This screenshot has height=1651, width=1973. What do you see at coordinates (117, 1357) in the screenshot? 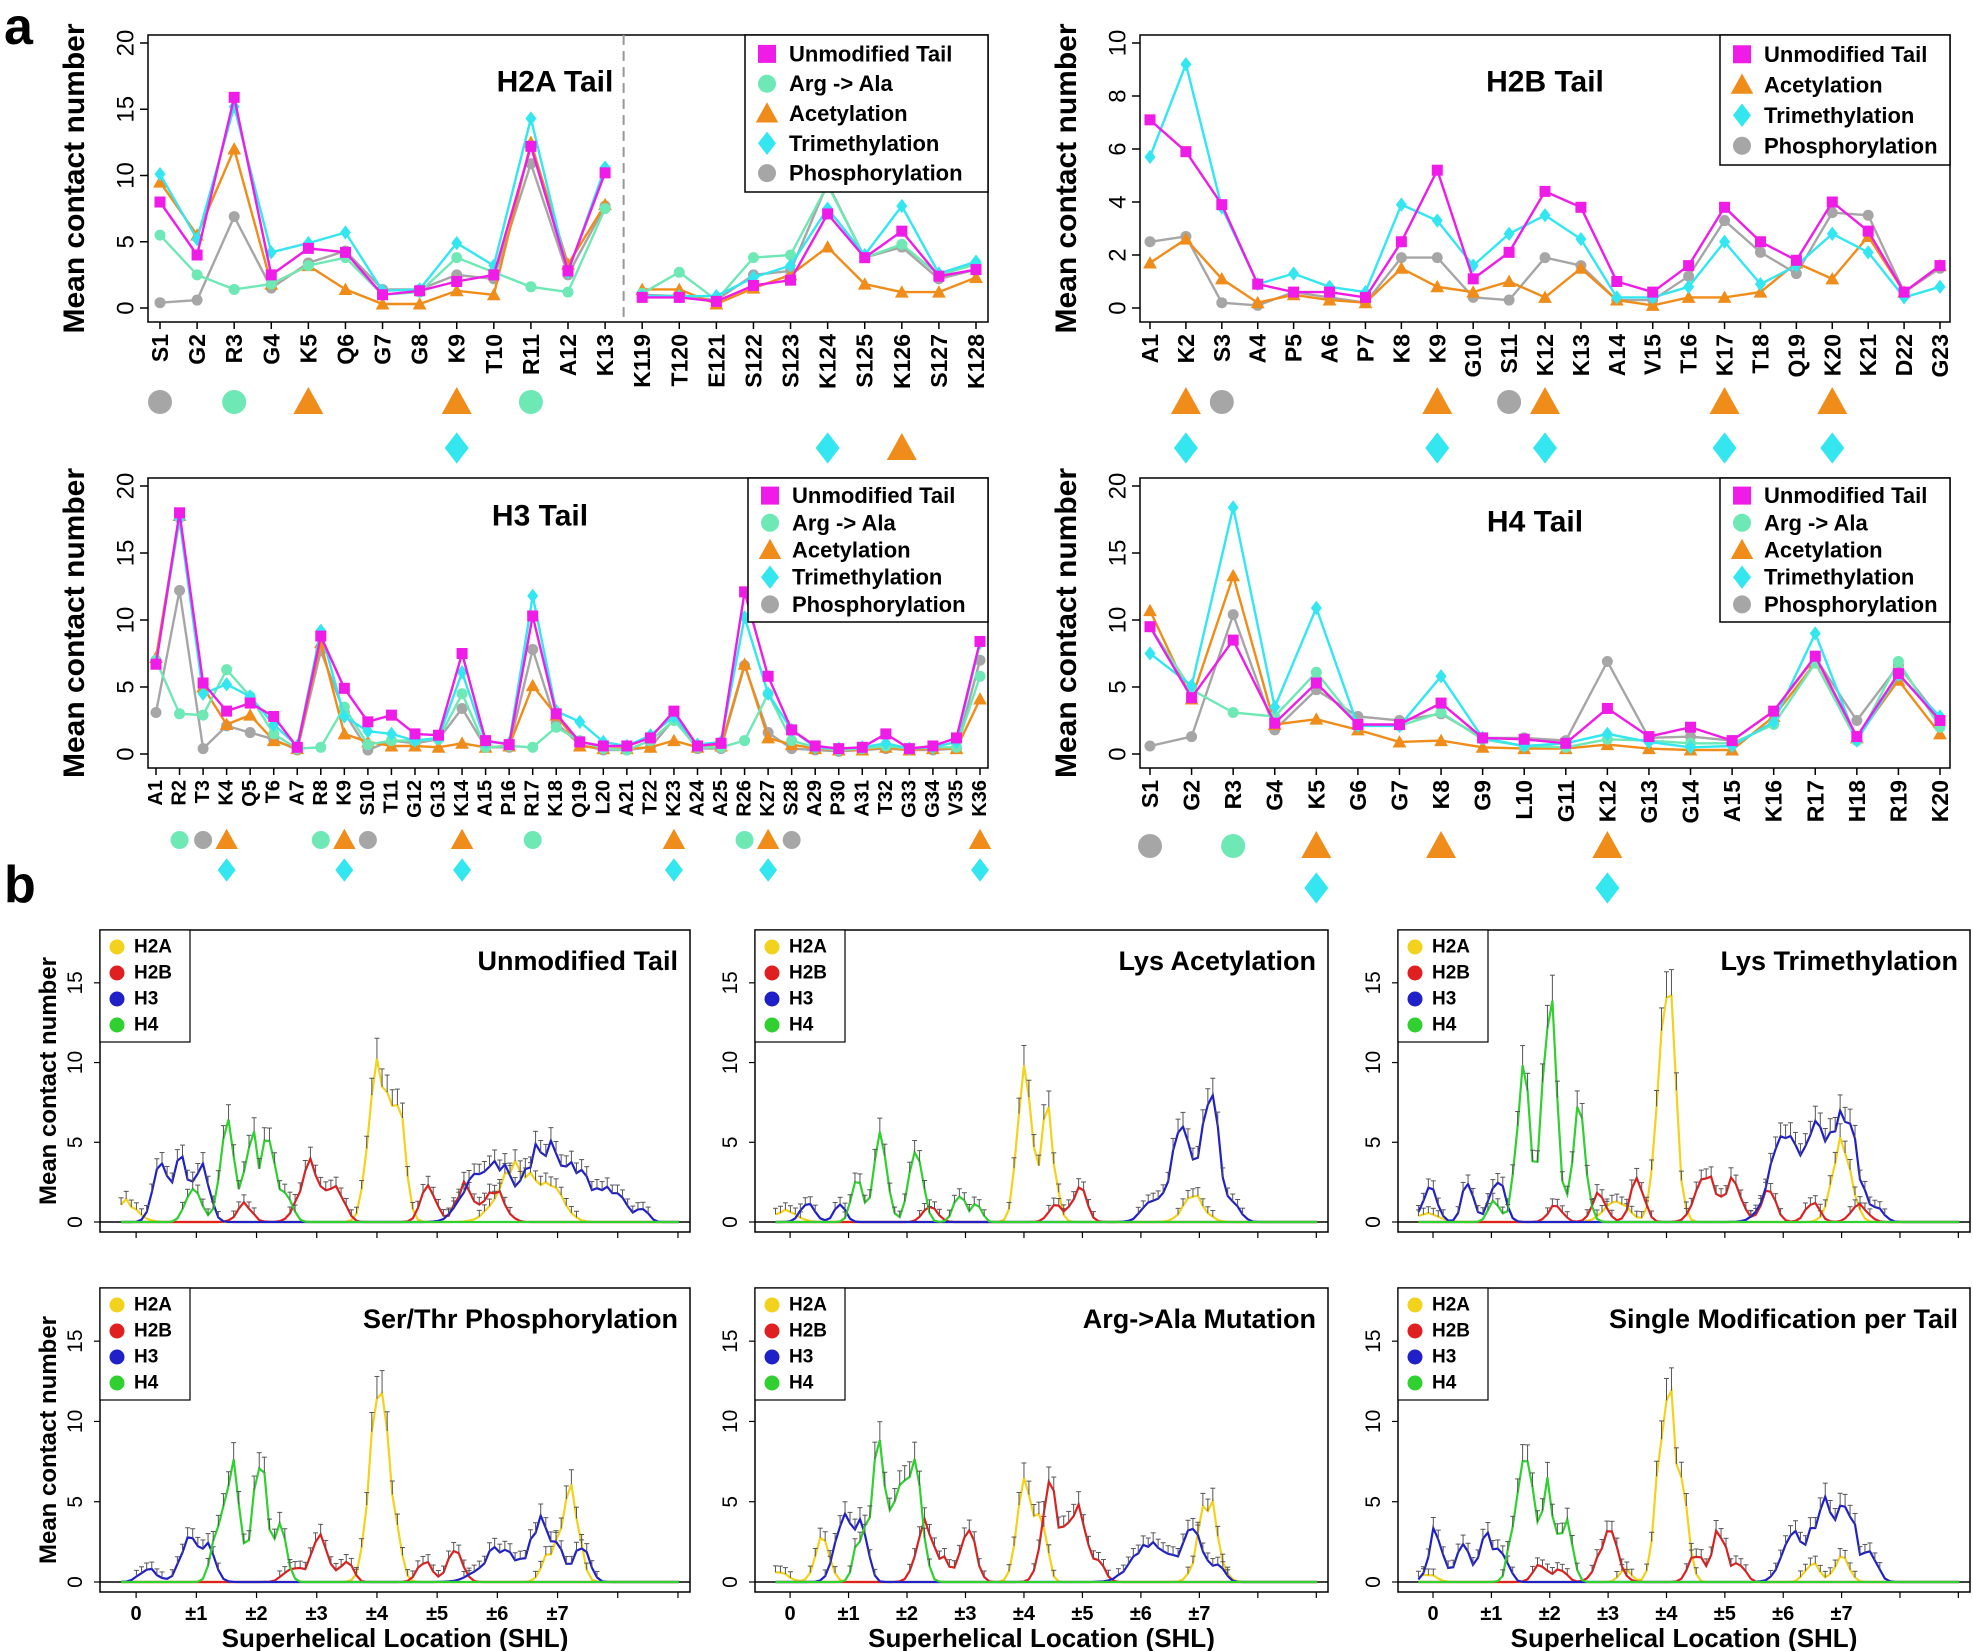
I see `legend-marker-H3` at bounding box center [117, 1357].